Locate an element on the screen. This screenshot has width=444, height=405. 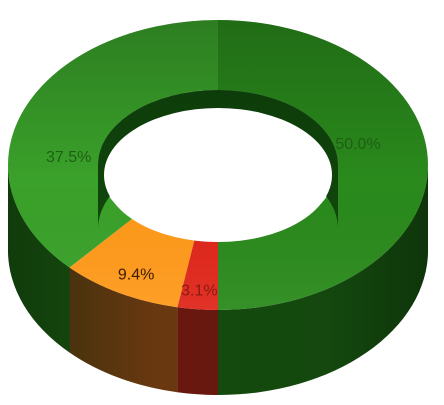
slice-label-0: 50.0% is located at coordinates (357, 144).